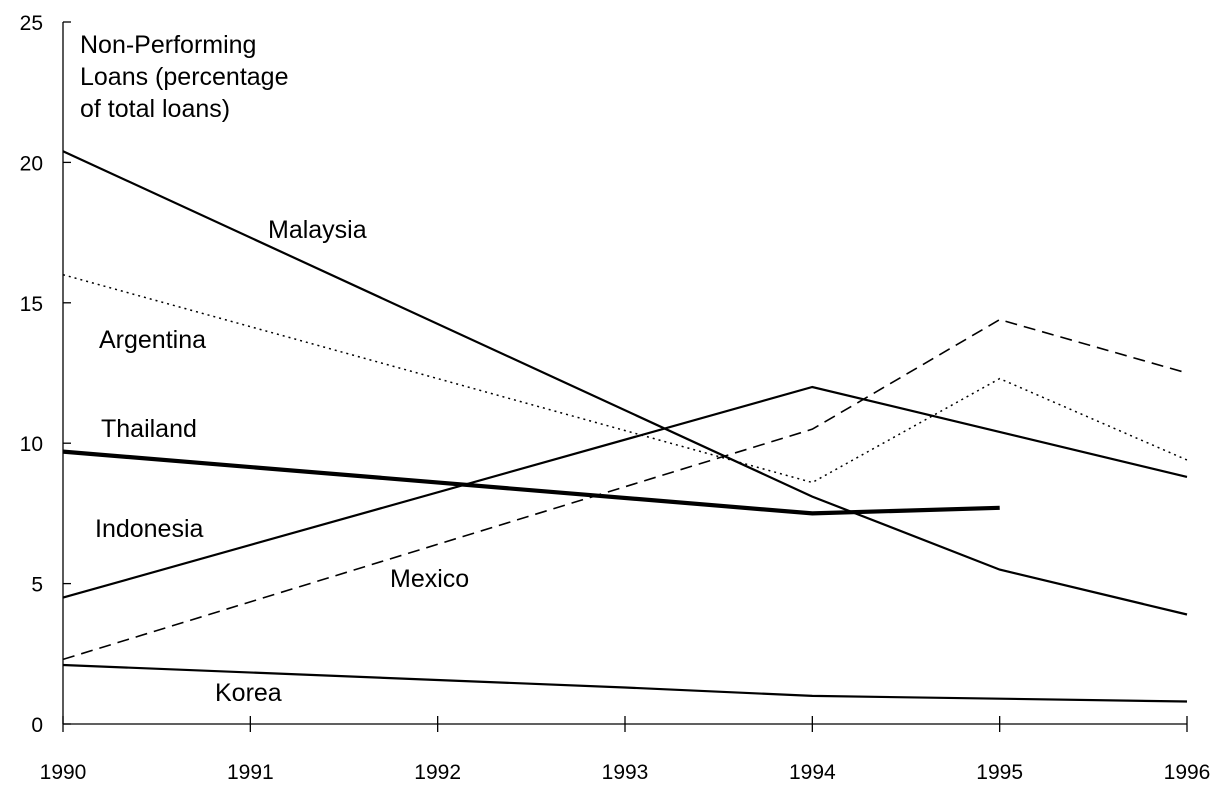  What do you see at coordinates (184, 77) in the screenshot?
I see `y-axis-label-line-2: Loans (percentage` at bounding box center [184, 77].